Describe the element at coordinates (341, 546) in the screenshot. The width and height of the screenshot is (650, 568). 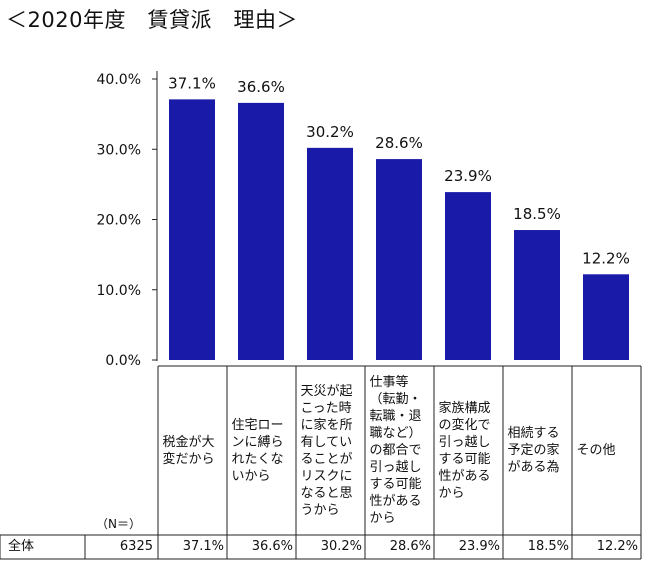
I see `table-cell: 30.2%` at that location.